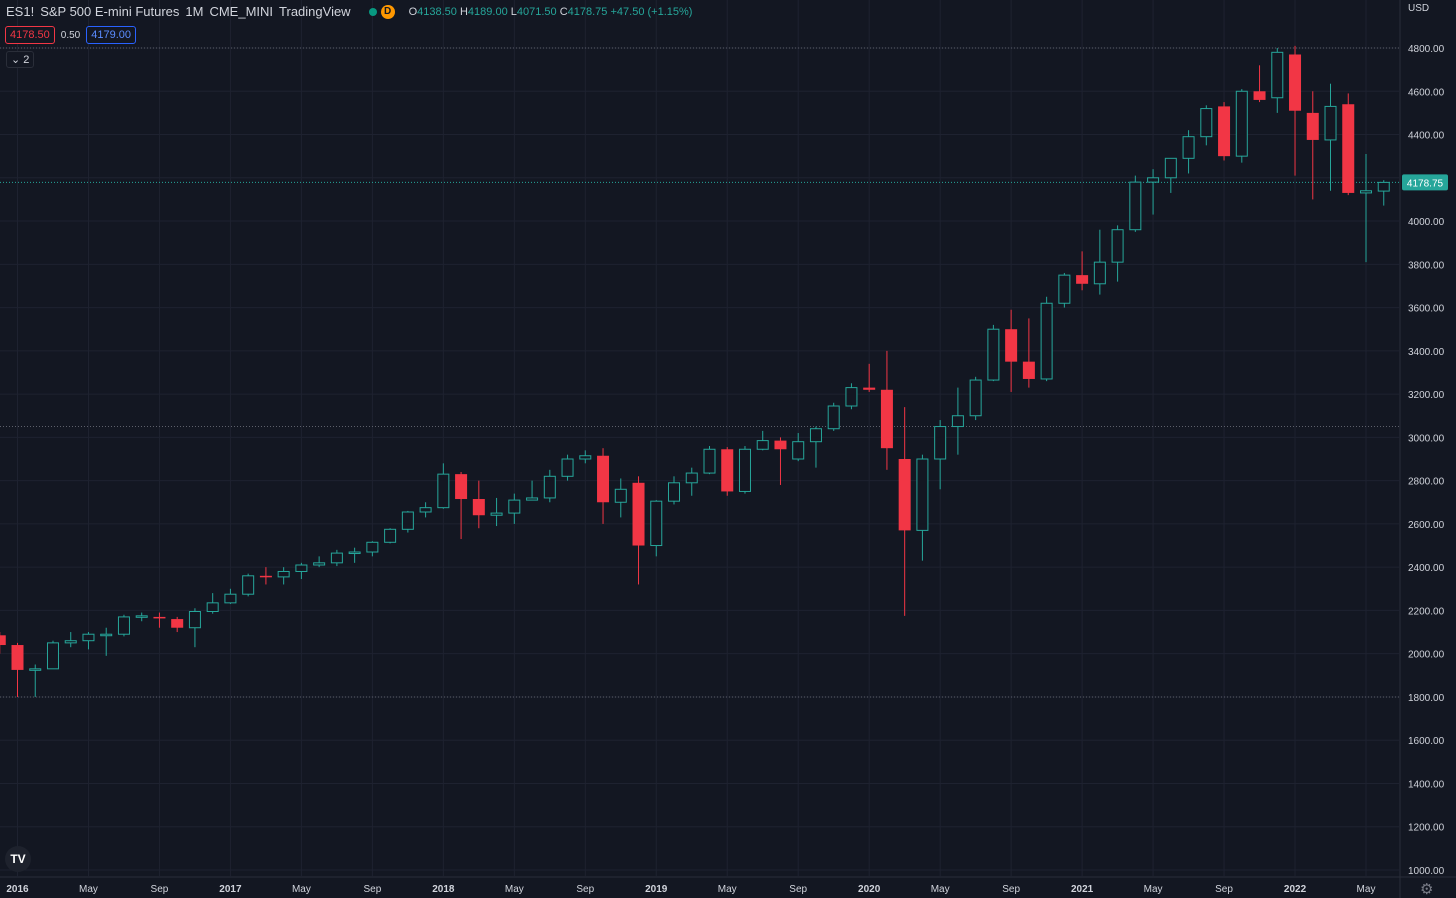 The width and height of the screenshot is (1456, 898). I want to click on price-tick-label: 1800.00, so click(1426, 698).